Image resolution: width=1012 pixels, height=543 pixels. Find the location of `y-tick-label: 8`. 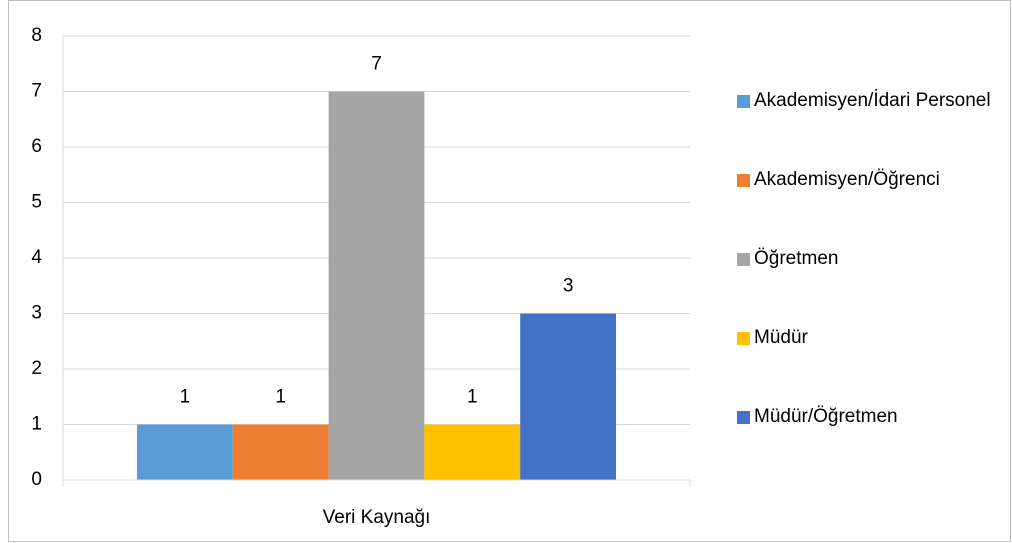

y-tick-label: 8 is located at coordinates (36, 35).